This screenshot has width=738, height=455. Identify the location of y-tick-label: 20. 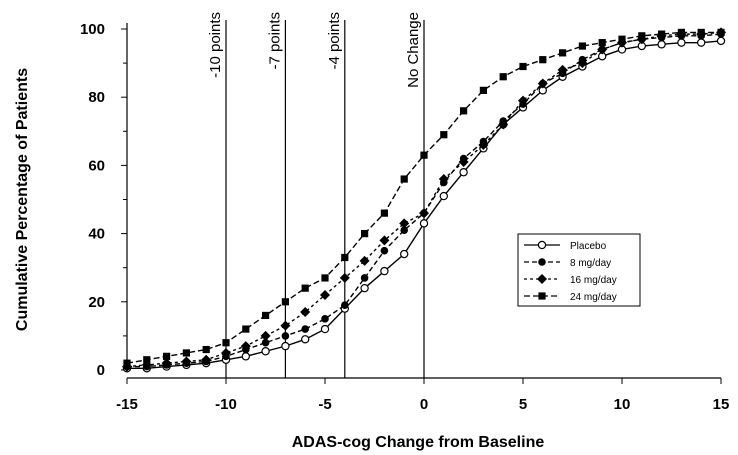
(96, 302).